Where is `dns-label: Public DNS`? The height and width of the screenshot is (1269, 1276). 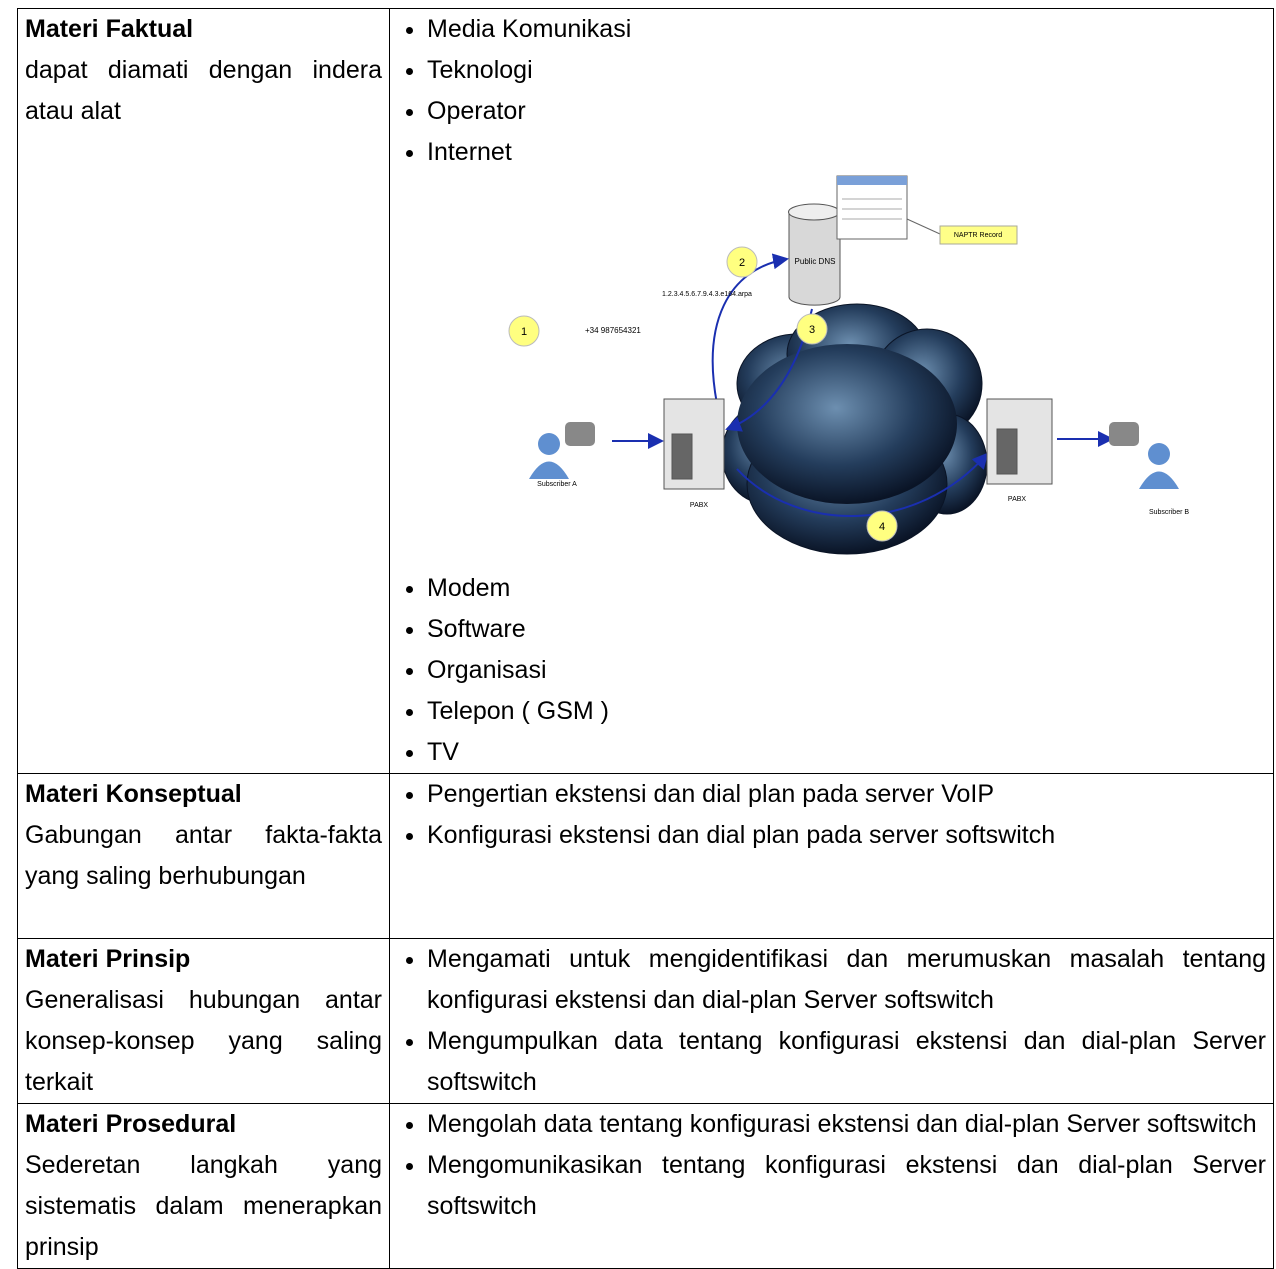 dns-label: Public DNS is located at coordinates (815, 261).